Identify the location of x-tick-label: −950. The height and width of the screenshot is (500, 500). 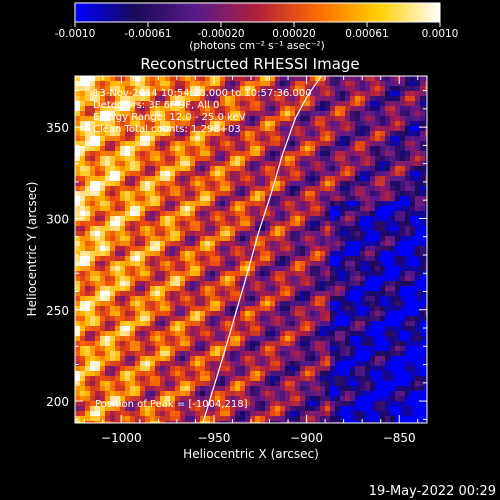
(213, 438).